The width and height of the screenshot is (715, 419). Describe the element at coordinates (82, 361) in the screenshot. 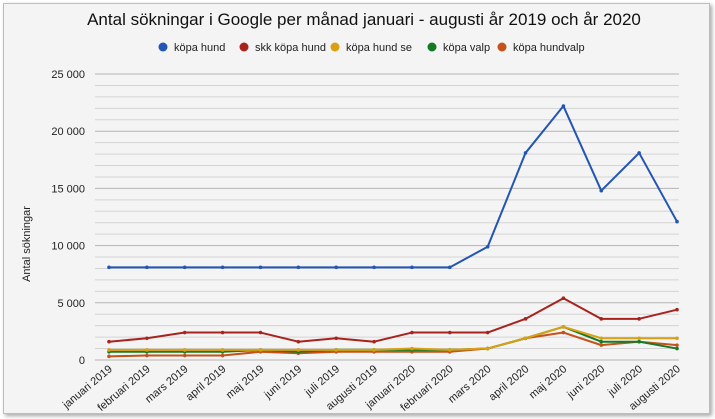

I see `y-tick-label: 0` at that location.